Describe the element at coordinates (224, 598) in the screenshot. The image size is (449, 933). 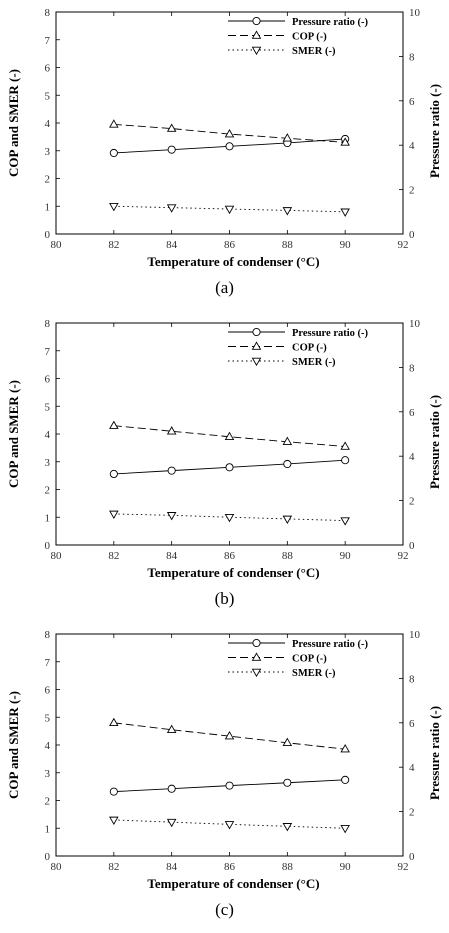
I see `panel-caption: (b)` at that location.